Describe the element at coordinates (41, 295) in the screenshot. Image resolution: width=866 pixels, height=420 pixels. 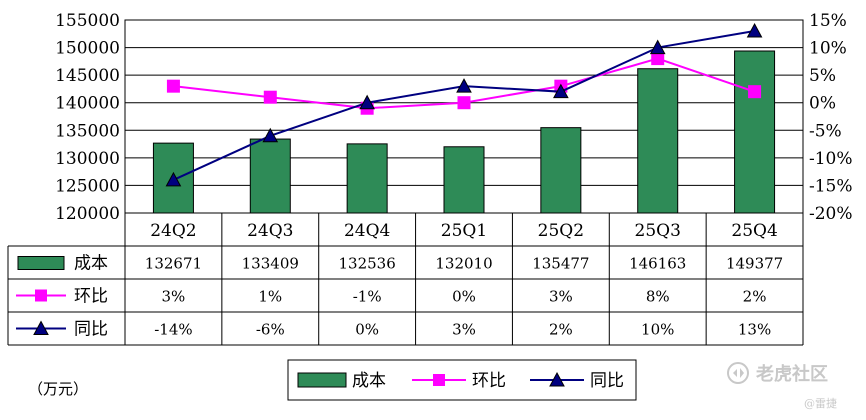
I see `row-key-qoq-marker` at that location.